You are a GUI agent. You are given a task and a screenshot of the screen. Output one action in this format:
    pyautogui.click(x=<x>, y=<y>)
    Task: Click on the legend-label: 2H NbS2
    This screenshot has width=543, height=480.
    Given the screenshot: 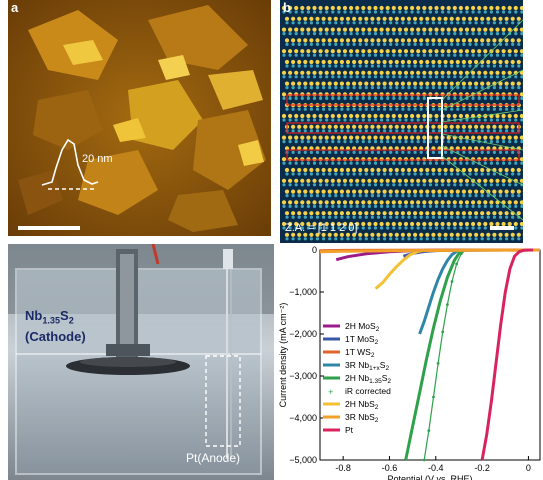 What is the action you would take?
    pyautogui.click(x=362, y=405)
    